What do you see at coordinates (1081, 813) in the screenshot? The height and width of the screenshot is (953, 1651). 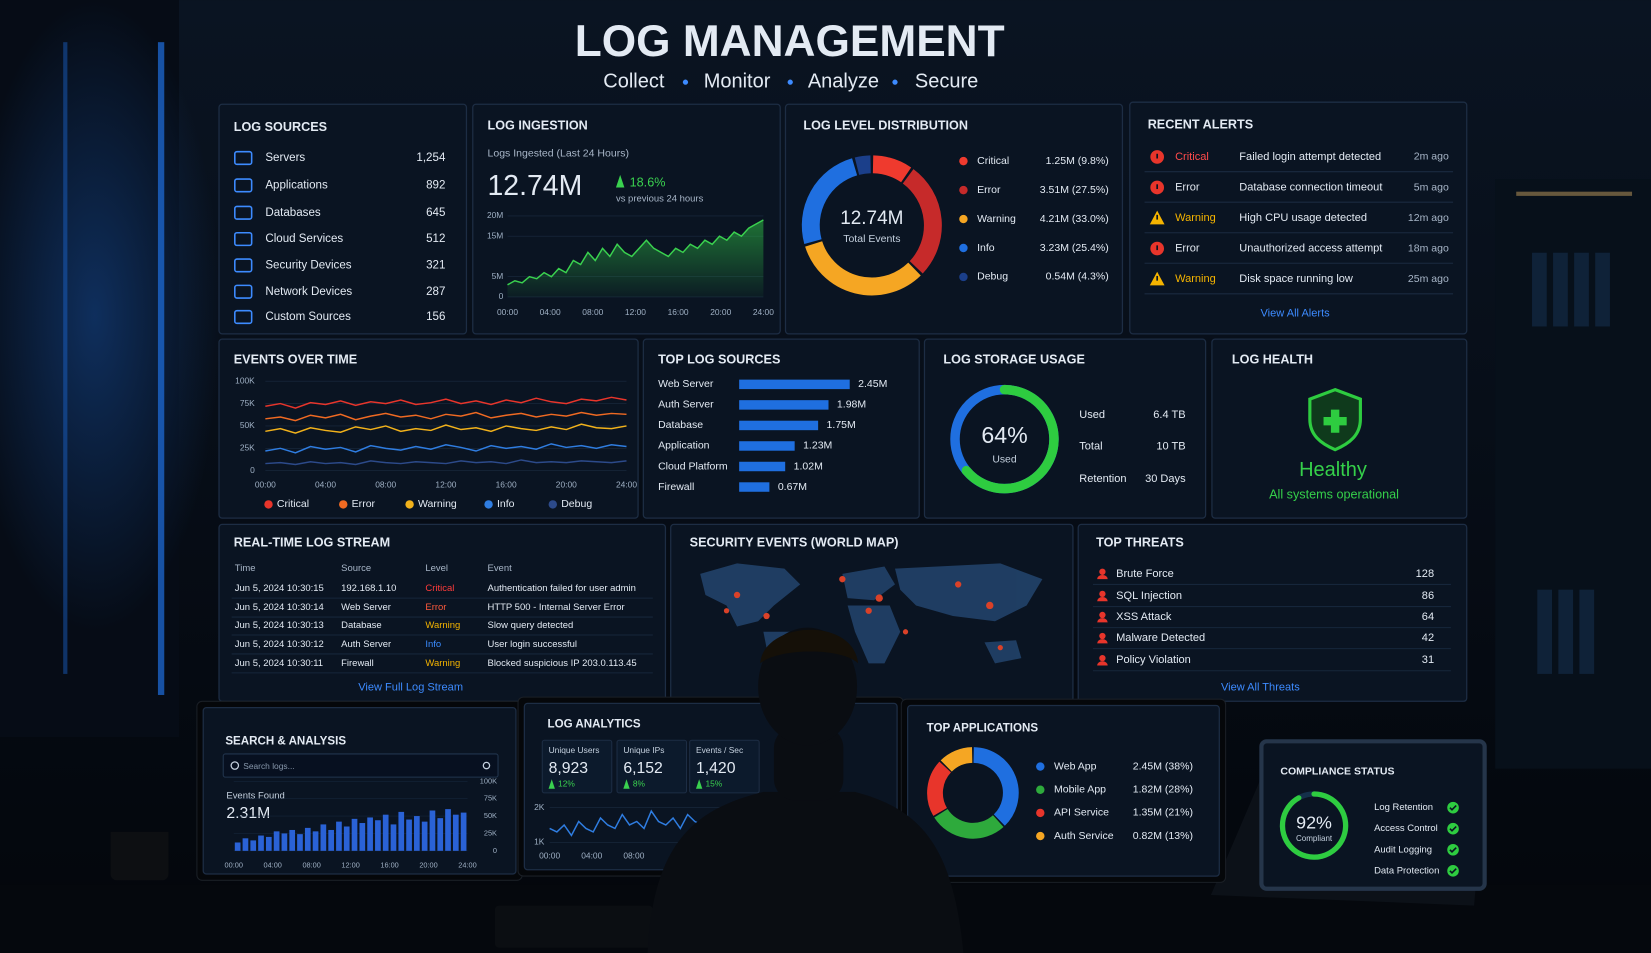 I see `legend-label: API Service` at bounding box center [1081, 813].